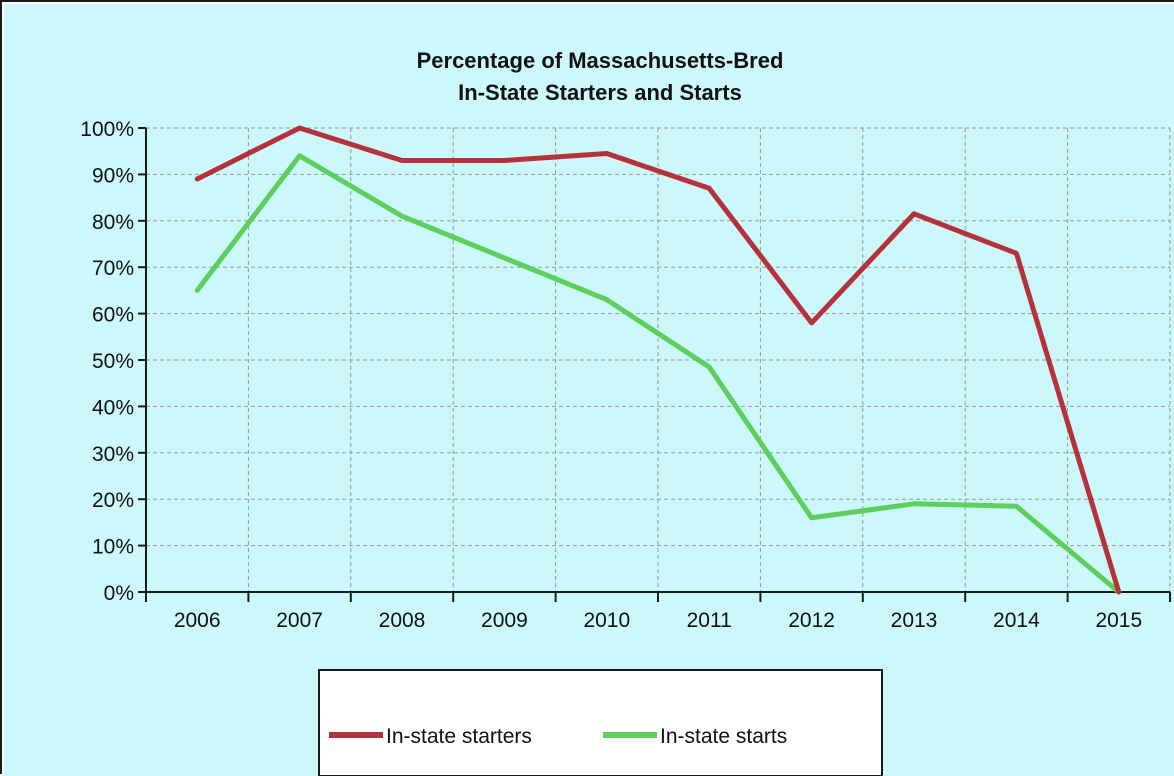 The image size is (1174, 776). I want to click on legend-box, so click(600, 722).